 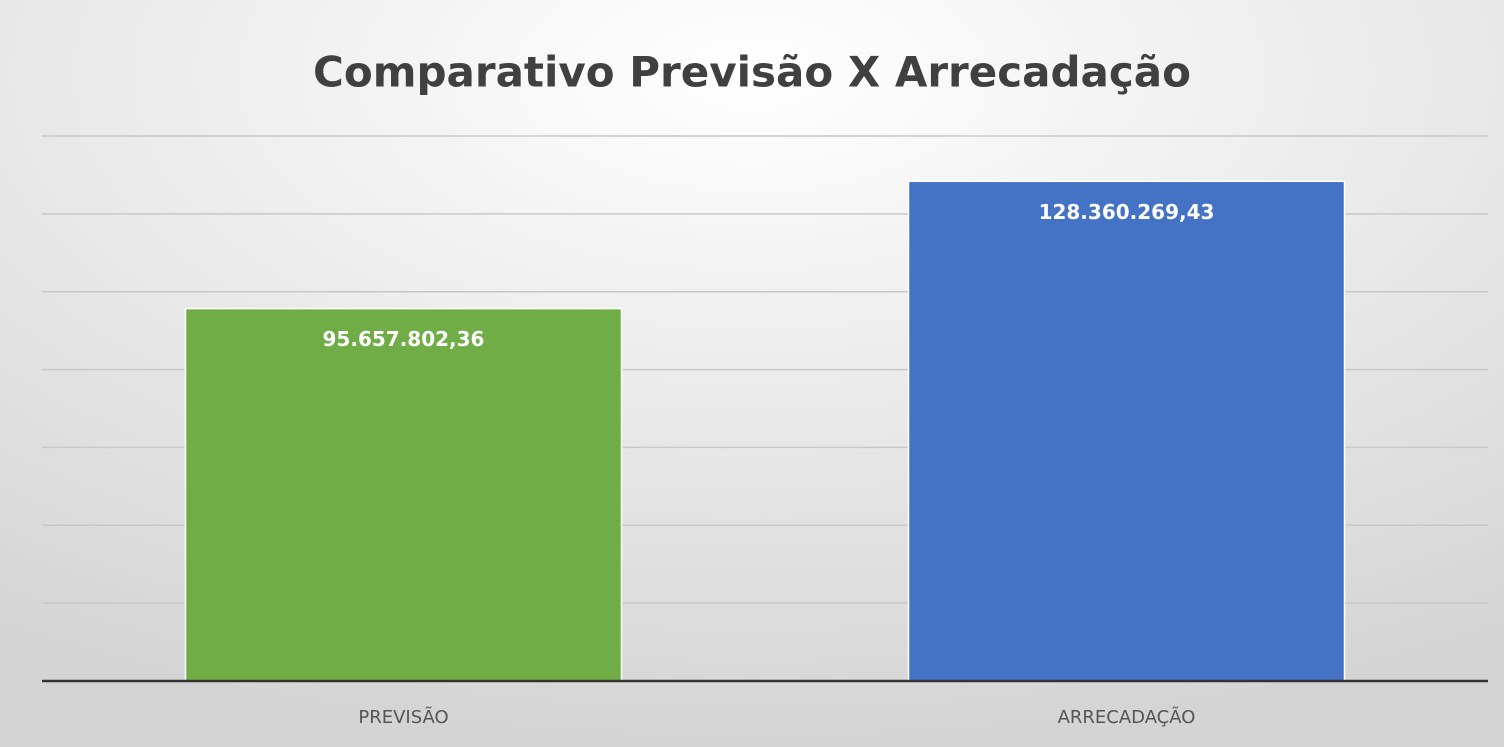 What do you see at coordinates (752, 72) in the screenshot?
I see `chart-title: Comparativo Previsão X Arrecadação` at bounding box center [752, 72].